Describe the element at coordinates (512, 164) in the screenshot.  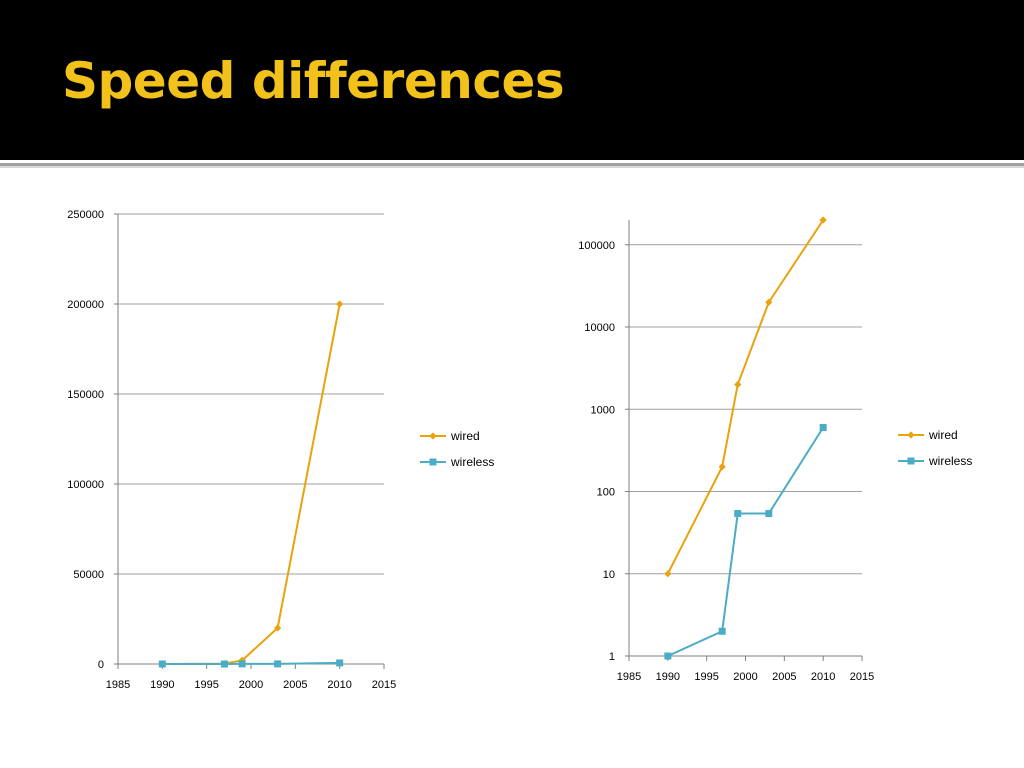
I see `divider-line` at that location.